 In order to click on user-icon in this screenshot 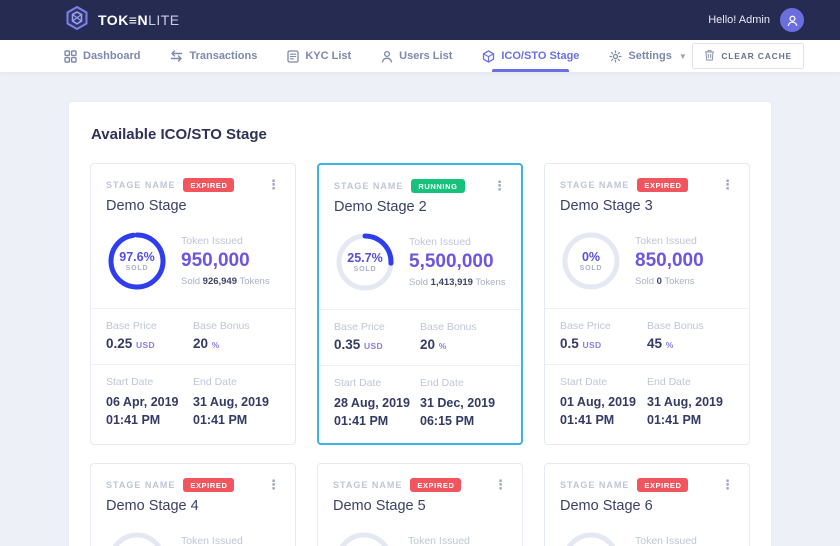, I will do `click(387, 56)`.